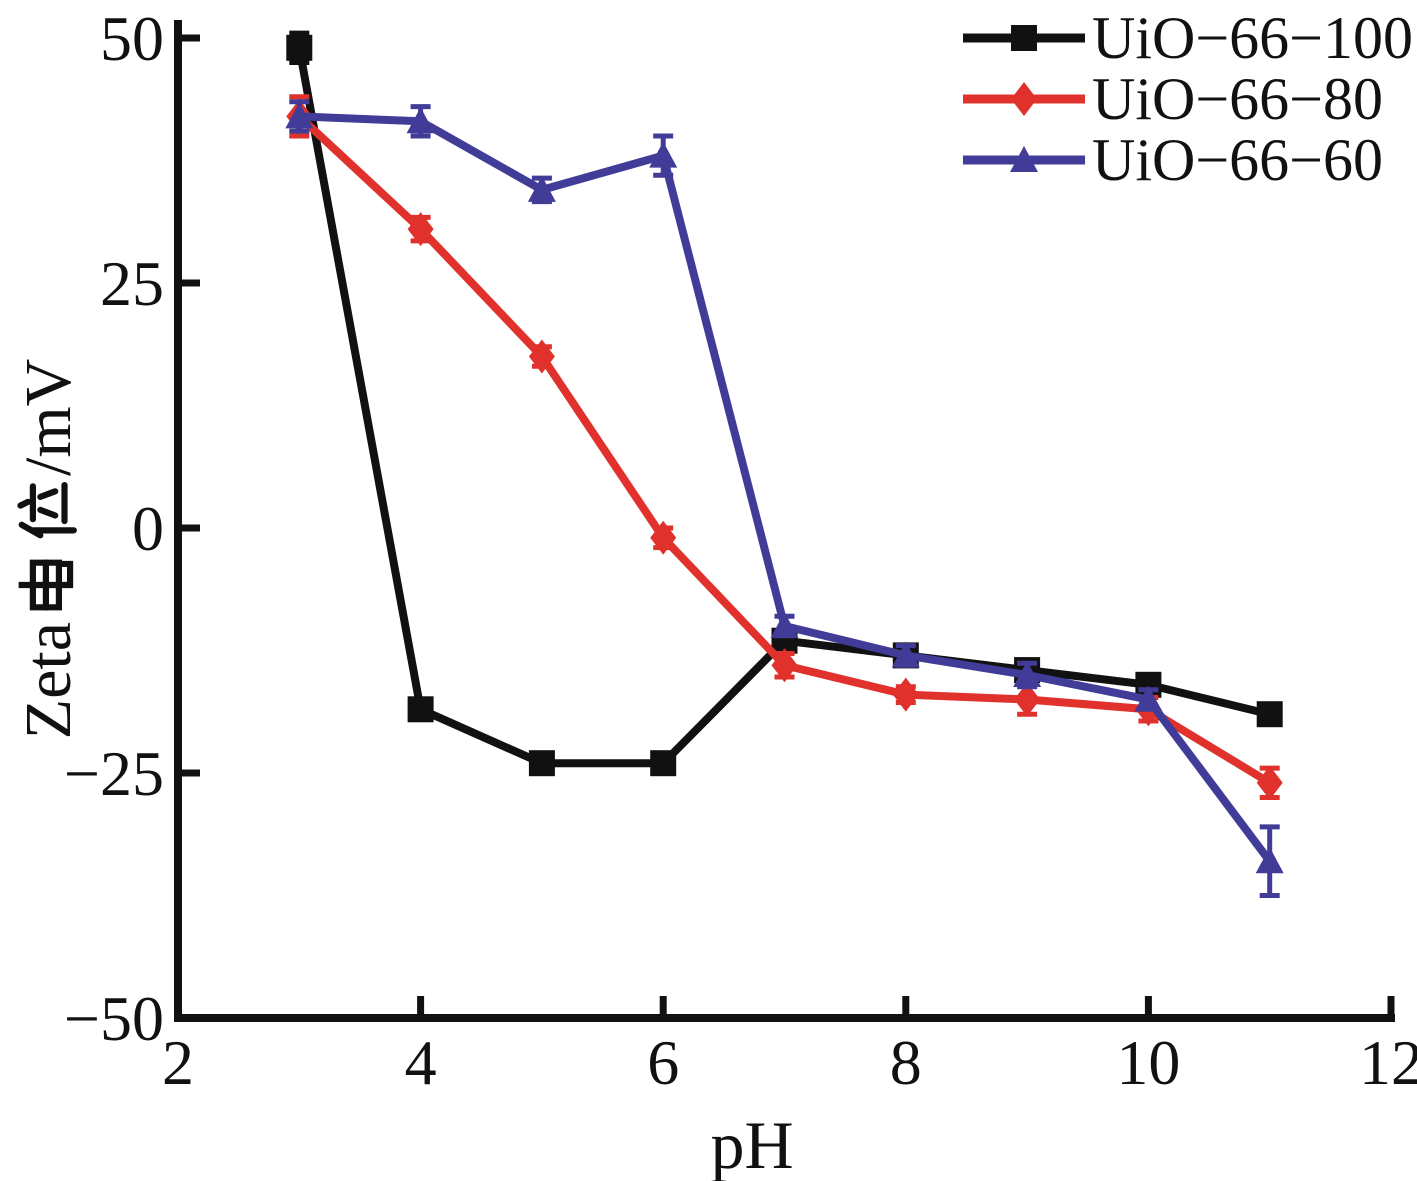  What do you see at coordinates (421, 1062) in the screenshot?
I see `x-tick-label: 4` at bounding box center [421, 1062].